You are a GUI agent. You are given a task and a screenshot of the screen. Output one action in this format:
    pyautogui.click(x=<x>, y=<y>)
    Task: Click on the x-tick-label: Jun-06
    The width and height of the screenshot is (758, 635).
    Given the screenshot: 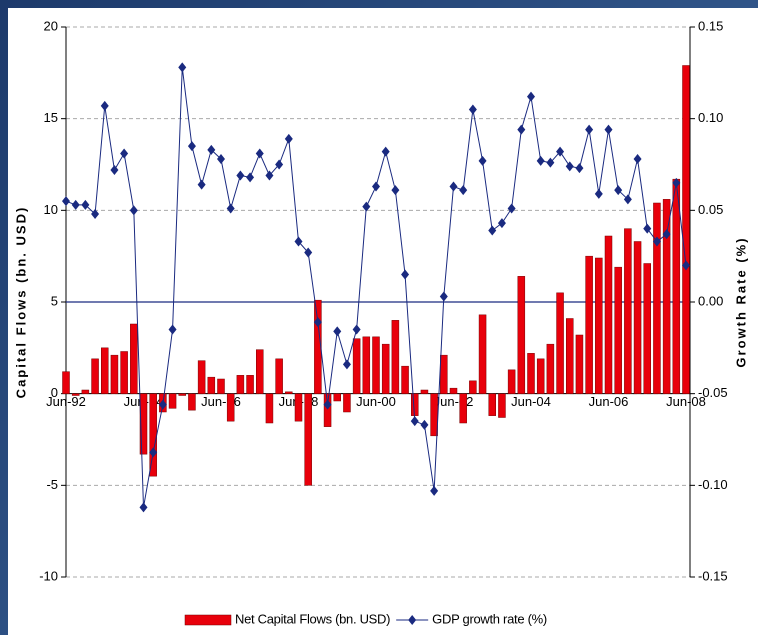 What is the action you would take?
    pyautogui.click(x=609, y=401)
    